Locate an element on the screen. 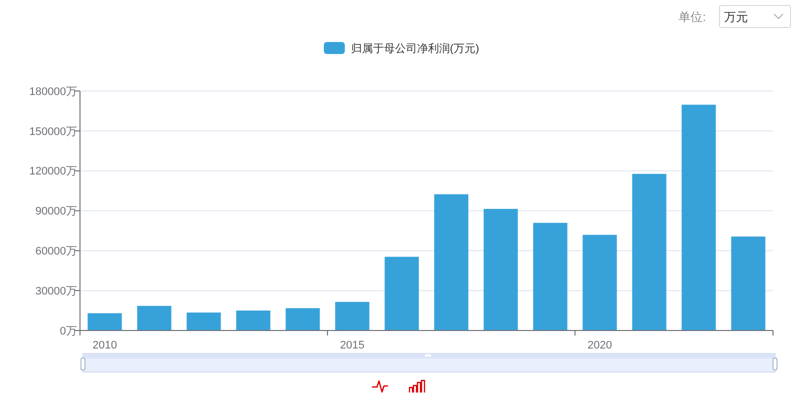 This screenshot has height=400, width=800. y-tick-label: 90000万 is located at coordinates (56, 212).